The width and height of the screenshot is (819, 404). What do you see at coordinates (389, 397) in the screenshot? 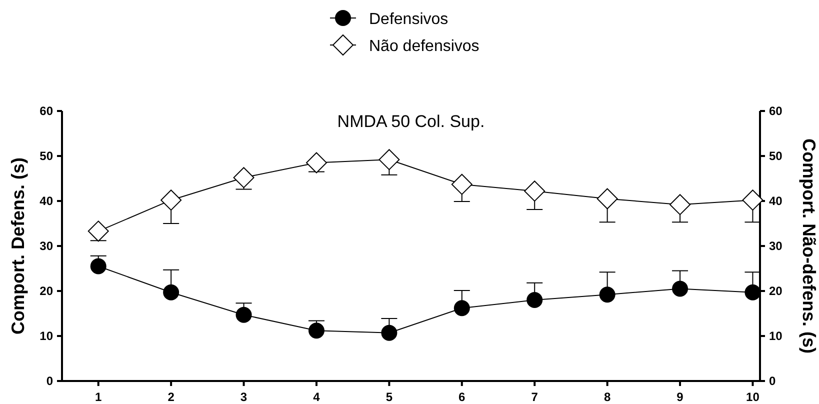
I see `x-tick-label: 5` at bounding box center [389, 397].